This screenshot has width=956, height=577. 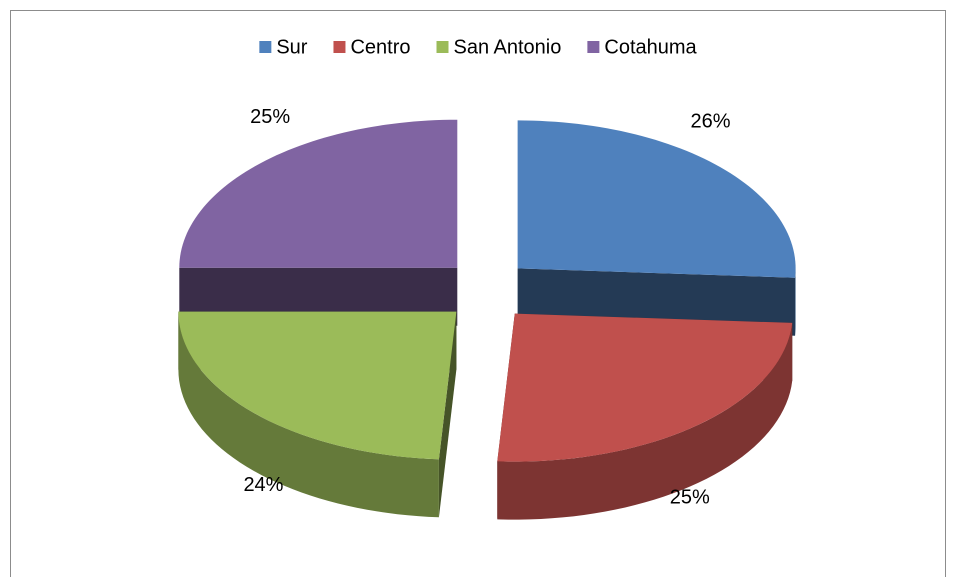 I want to click on legend-label: Sur, so click(x=291, y=47).